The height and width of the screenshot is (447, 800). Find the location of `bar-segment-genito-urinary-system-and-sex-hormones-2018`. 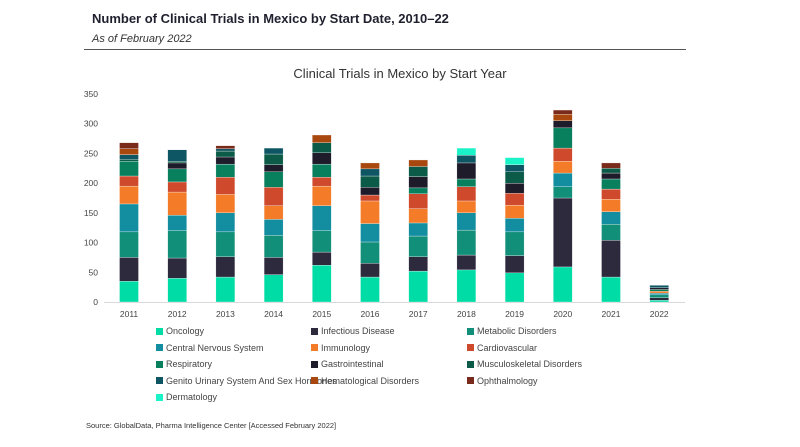

bar-segment-genito-urinary-system-and-sex-hormones-2018 is located at coordinates (466, 159).